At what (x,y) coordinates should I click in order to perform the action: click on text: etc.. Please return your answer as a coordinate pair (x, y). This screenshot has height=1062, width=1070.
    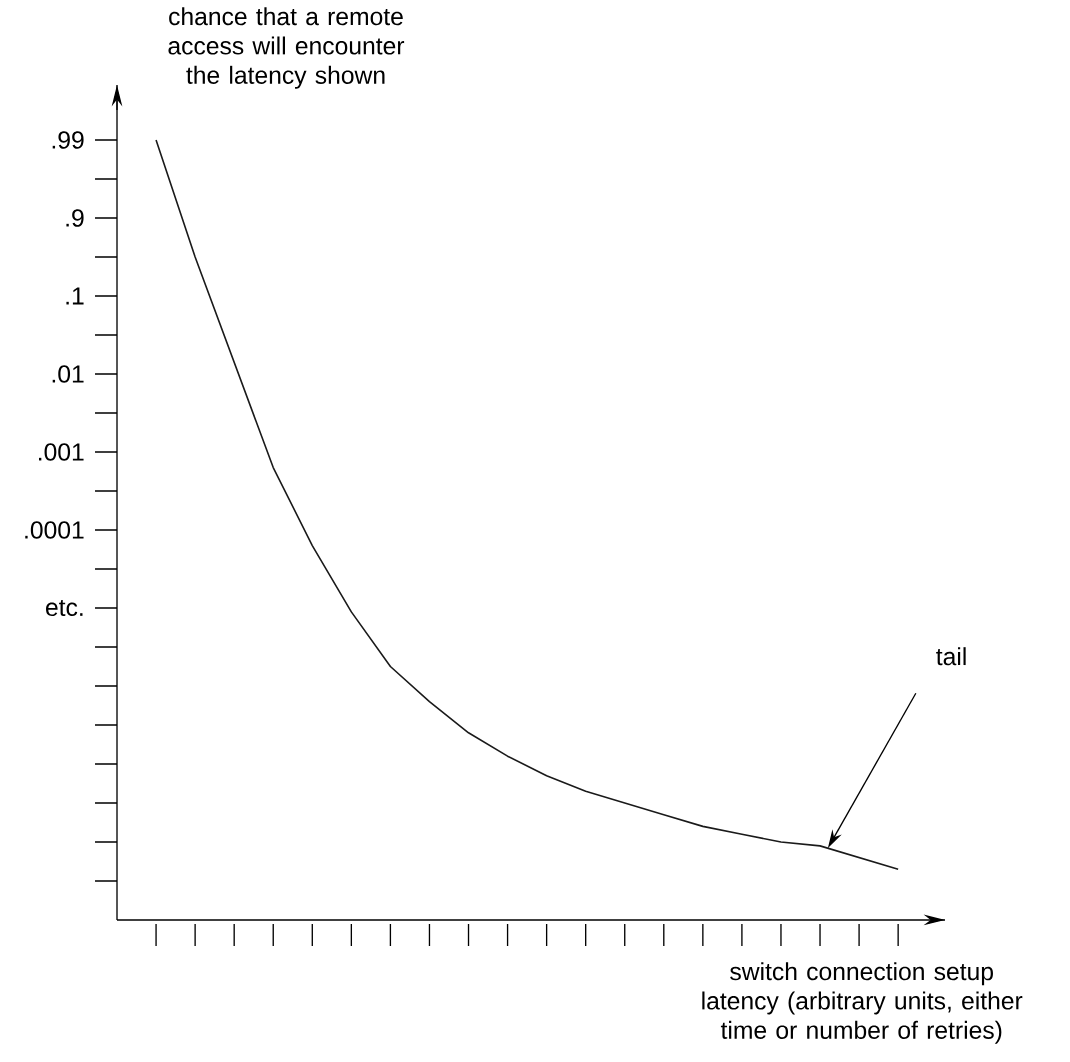
    Looking at the image, I should click on (64, 608).